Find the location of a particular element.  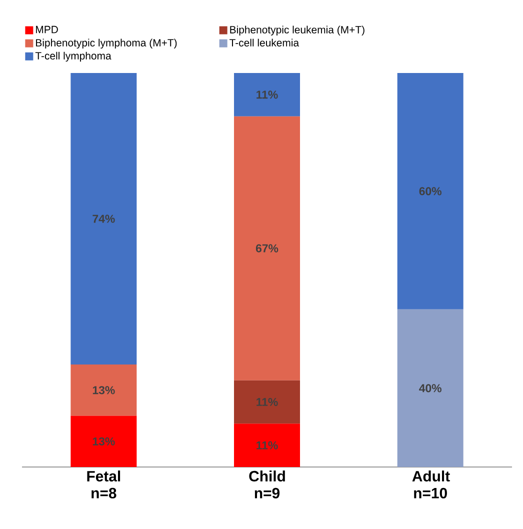

legend-label: Biphenotypic leukemia (M+T) is located at coordinates (297, 31).